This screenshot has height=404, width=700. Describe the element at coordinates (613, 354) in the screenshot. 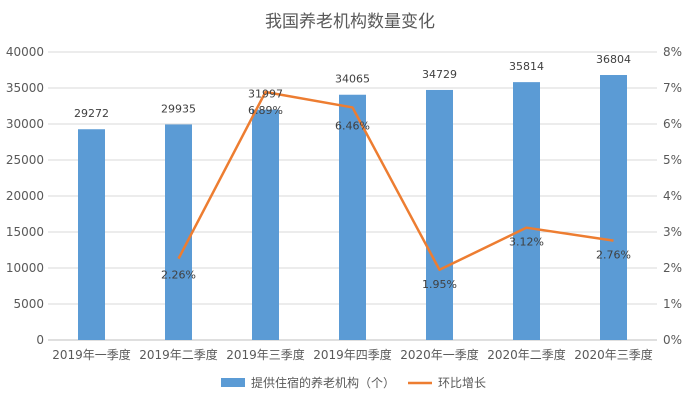

I see `x-tick-label: 2020年三季度` at that location.